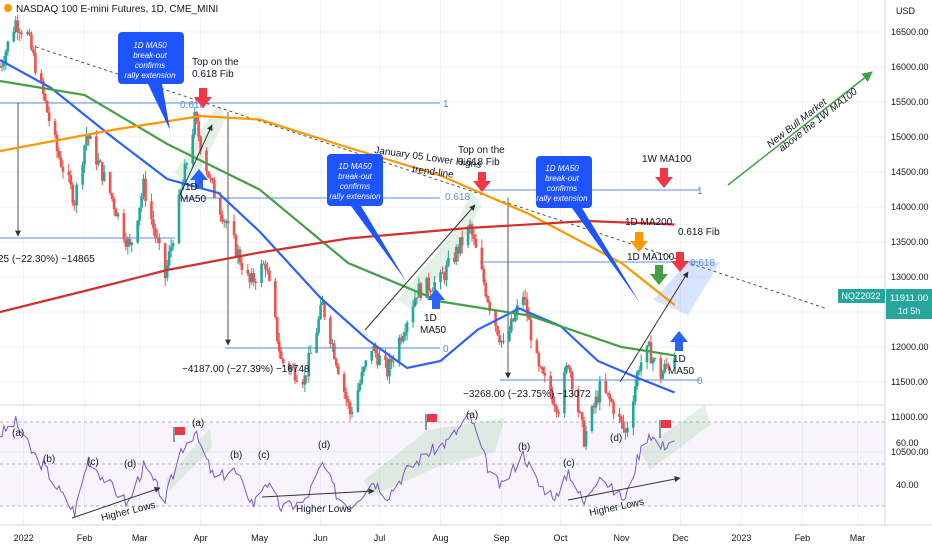 This screenshot has width=932, height=550. What do you see at coordinates (446, 104) in the screenshot?
I see `svg-text: 1` at bounding box center [446, 104].